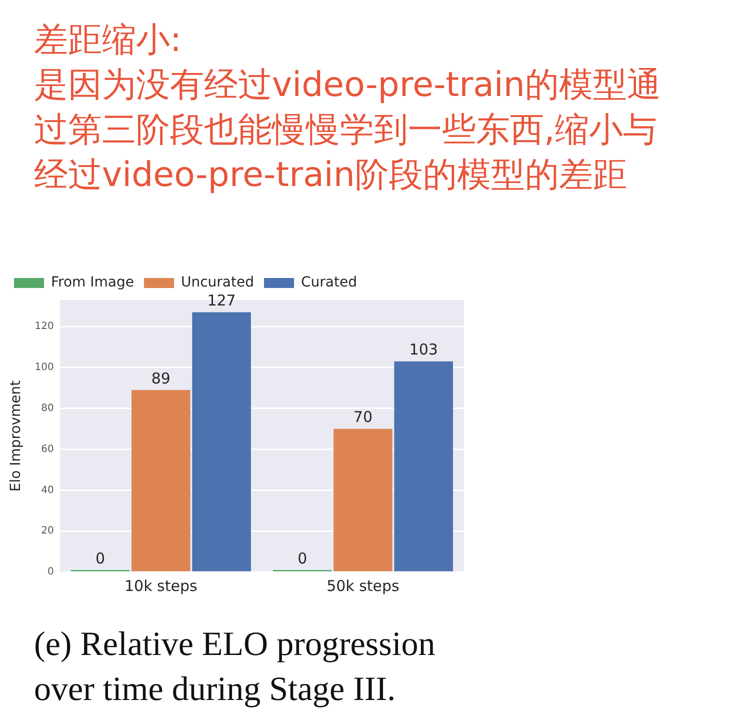 This screenshot has width=756, height=724. I want to click on data-label: 127, so click(221, 301).